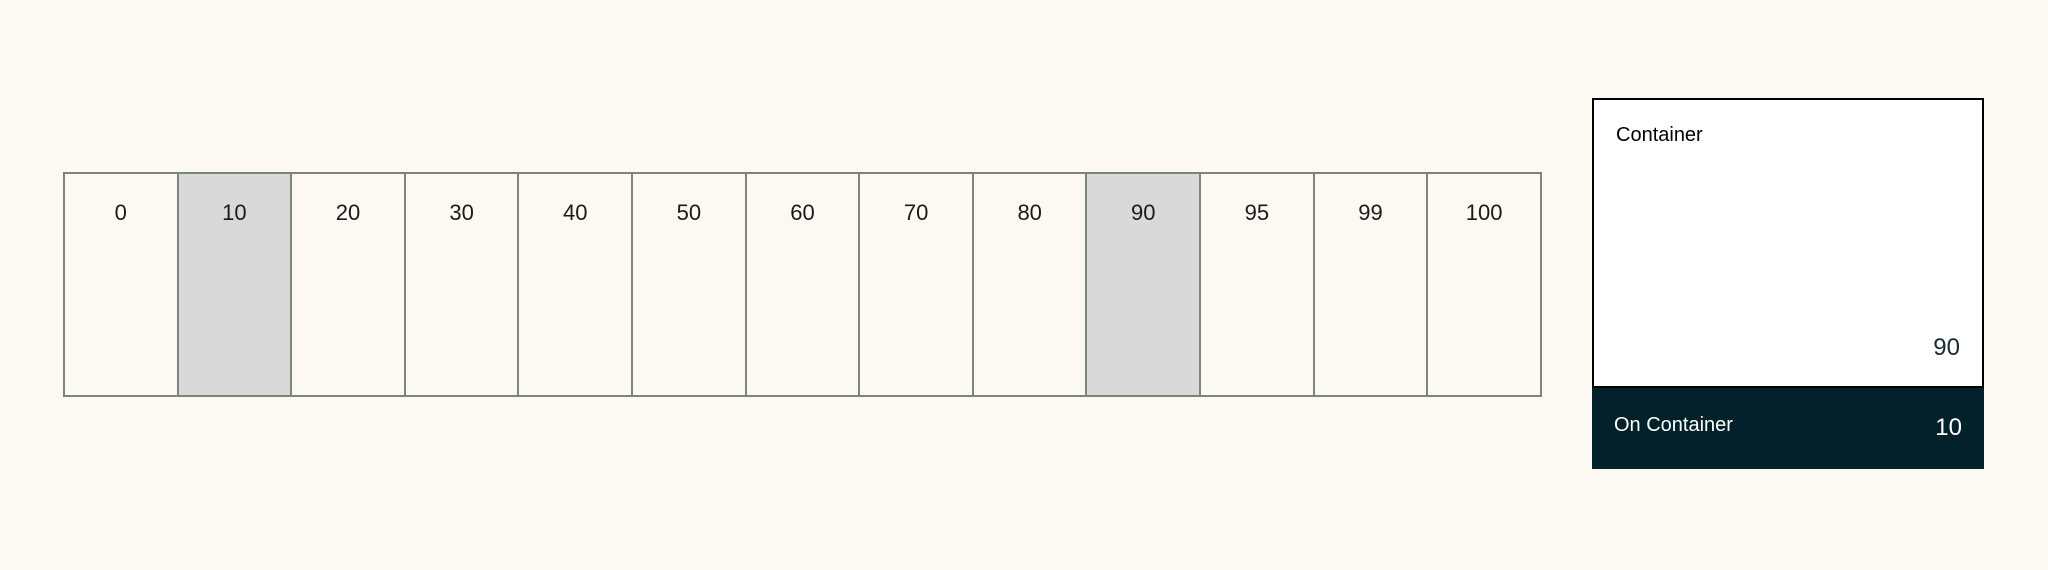  I want to click on color-role-card: Container 90 On Container 10, so click(1788, 283).